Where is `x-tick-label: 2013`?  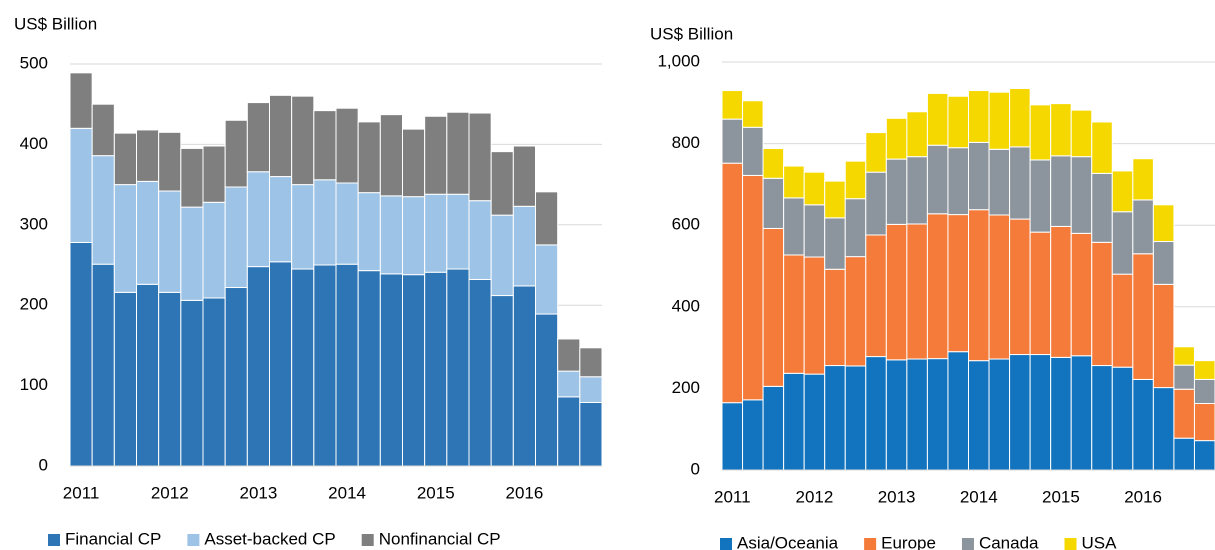
x-tick-label: 2013 is located at coordinates (897, 496).